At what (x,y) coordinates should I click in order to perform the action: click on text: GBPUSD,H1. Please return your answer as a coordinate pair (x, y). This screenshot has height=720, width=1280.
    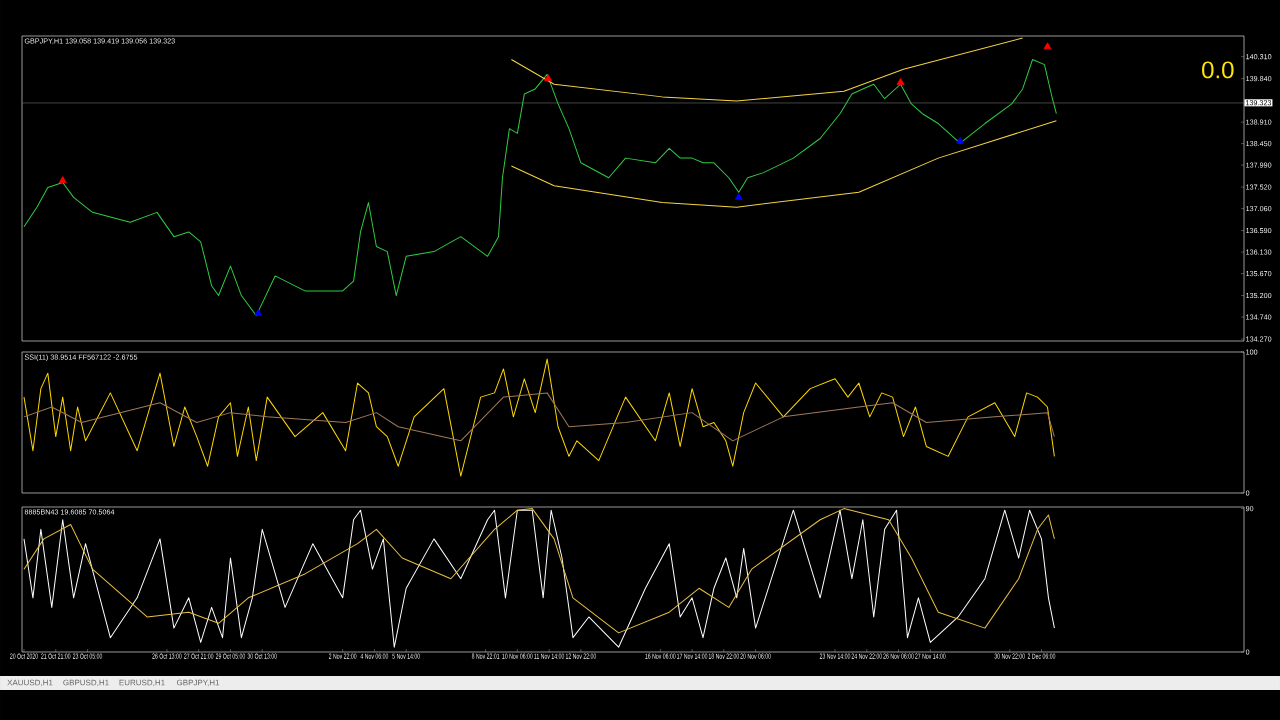
    Looking at the image, I should click on (86, 683).